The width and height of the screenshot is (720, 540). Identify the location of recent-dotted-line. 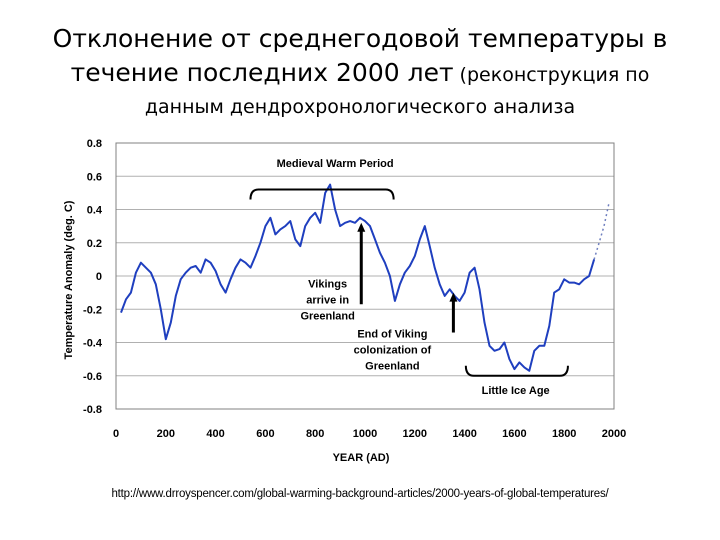
(601, 231).